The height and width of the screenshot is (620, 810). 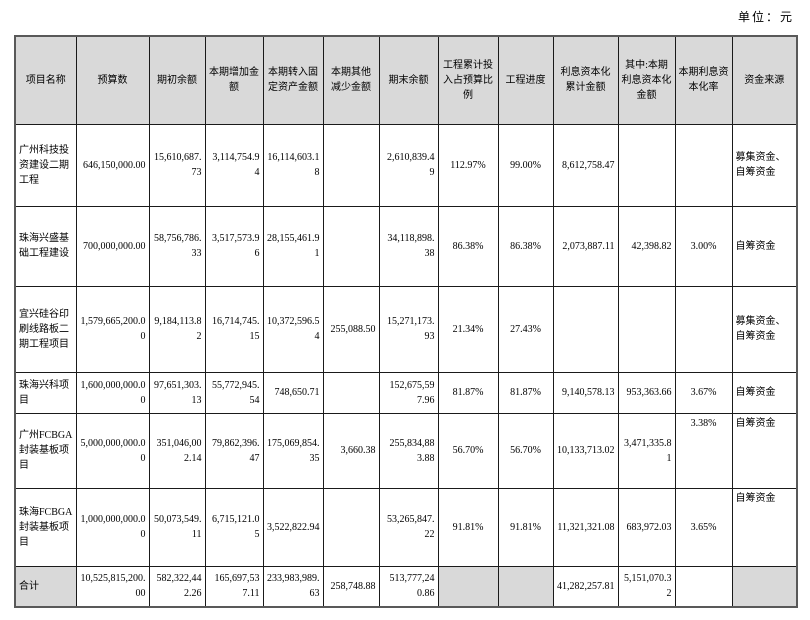 I want to click on project-name-cell: 广州FCBGA封装基板项目, so click(x=45, y=450).